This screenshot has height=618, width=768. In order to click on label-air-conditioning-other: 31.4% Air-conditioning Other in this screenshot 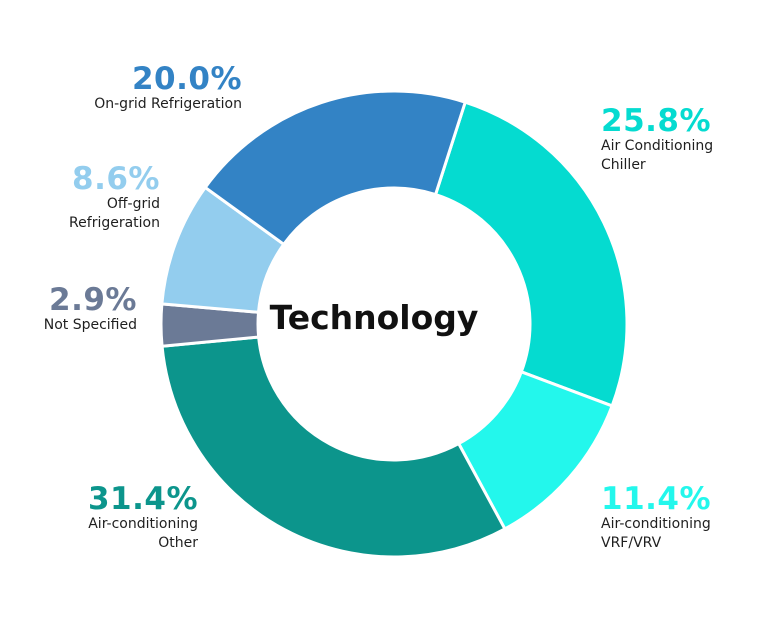, I will do `click(143, 518)`.